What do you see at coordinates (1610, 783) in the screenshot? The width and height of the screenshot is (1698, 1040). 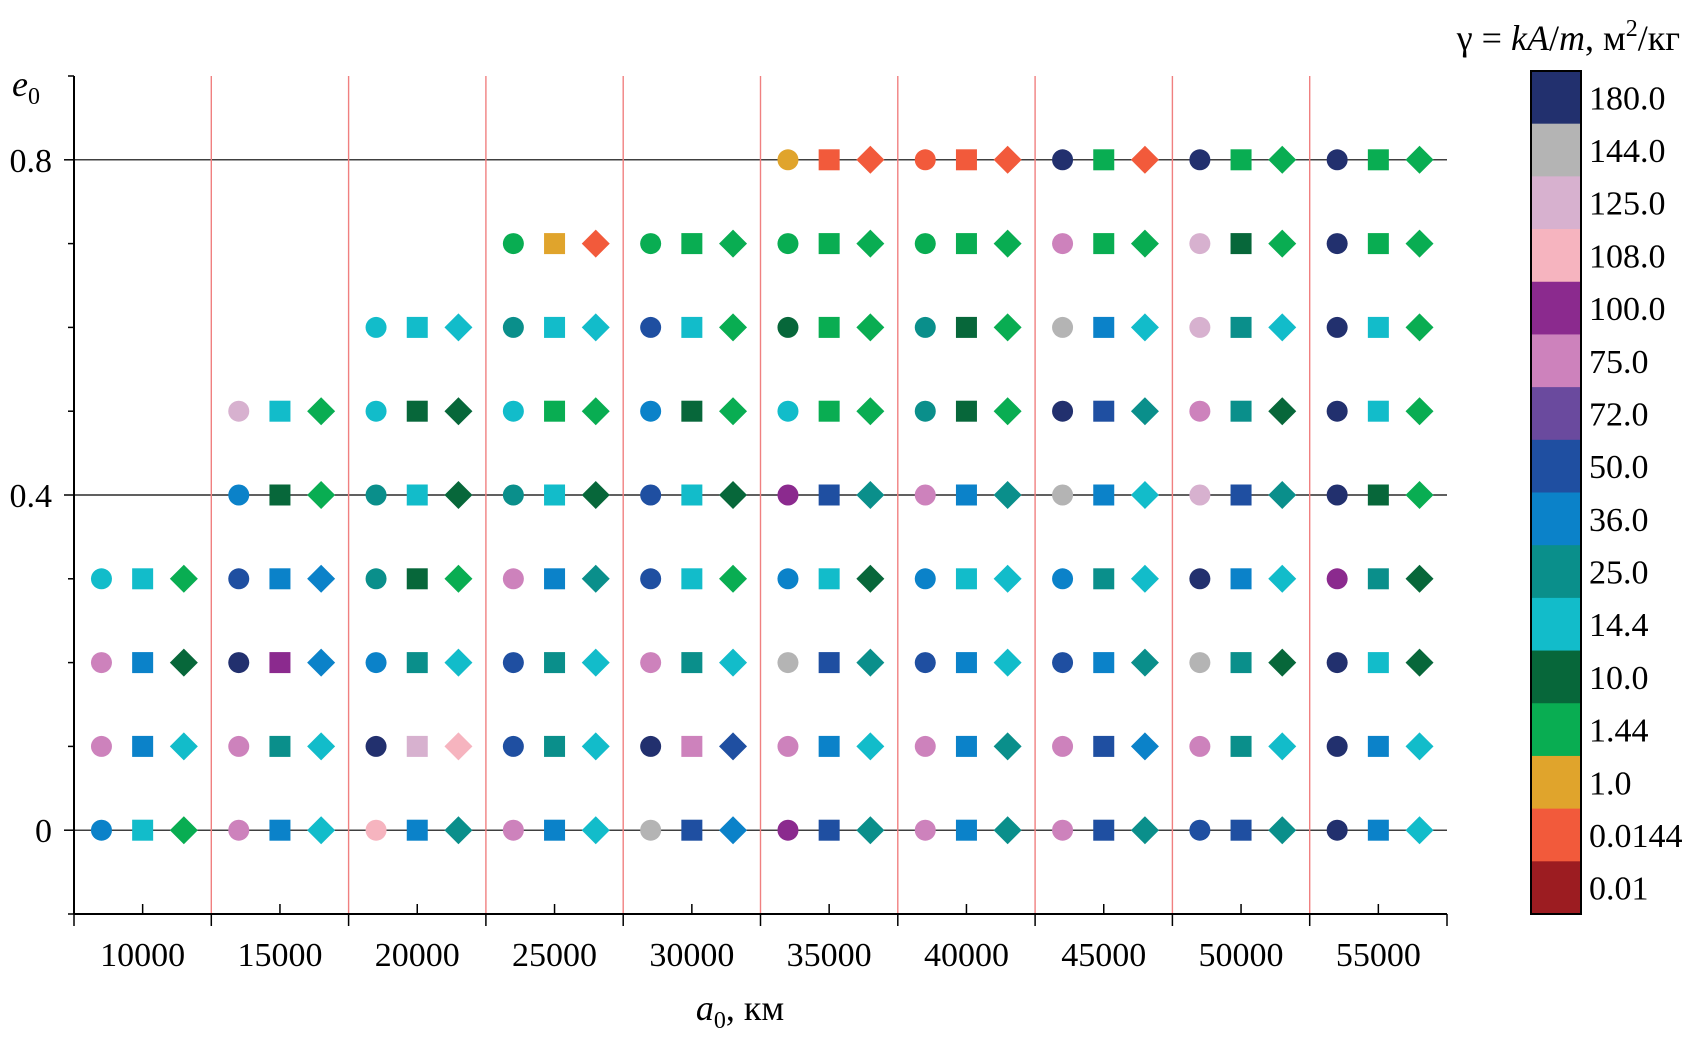 I see `colorbar-label: 1.0` at bounding box center [1610, 783].